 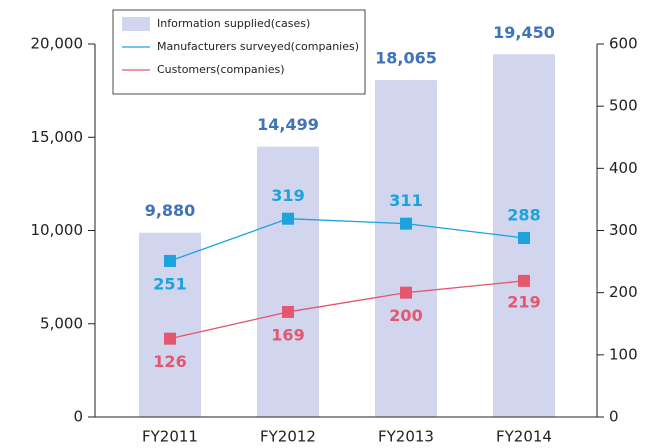 What do you see at coordinates (57, 44) in the screenshot?
I see `y-tick-label: 20,000` at bounding box center [57, 44].